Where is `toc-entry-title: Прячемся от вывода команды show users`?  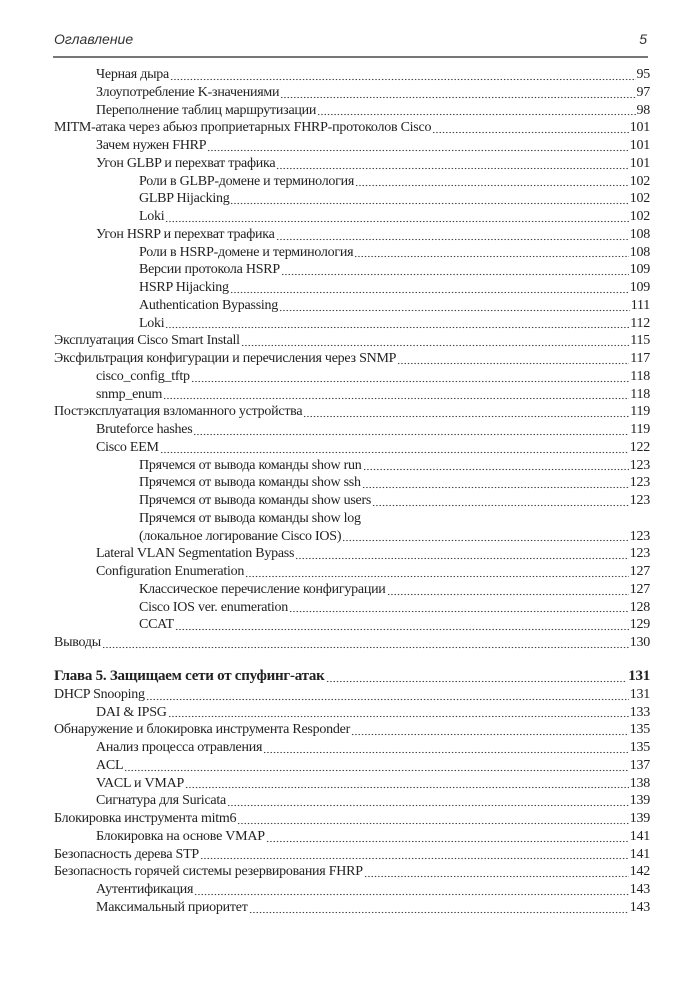 toc-entry-title: Прячемся от вывода команды show users is located at coordinates (255, 500).